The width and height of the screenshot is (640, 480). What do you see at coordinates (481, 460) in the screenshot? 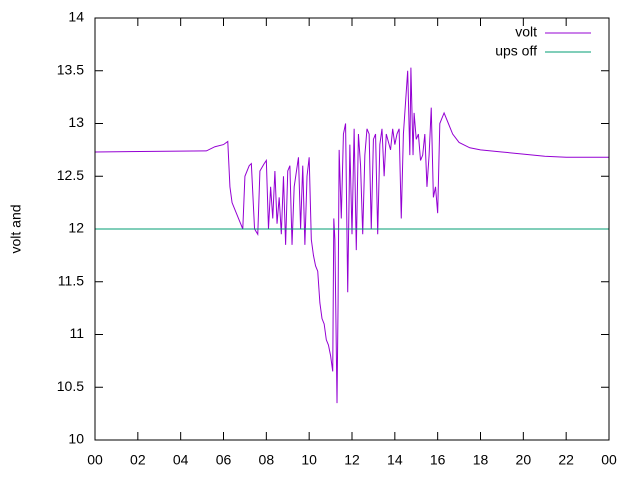
I see `x-tick-label: 18` at bounding box center [481, 460].